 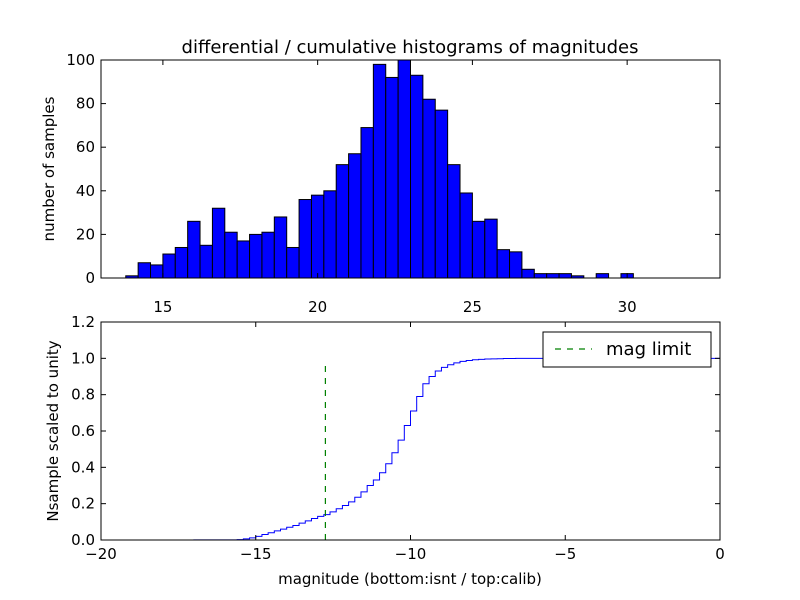 What do you see at coordinates (53, 430) in the screenshot?
I see `bottom-y-axis-label: Nsample scaled to unity` at bounding box center [53, 430].